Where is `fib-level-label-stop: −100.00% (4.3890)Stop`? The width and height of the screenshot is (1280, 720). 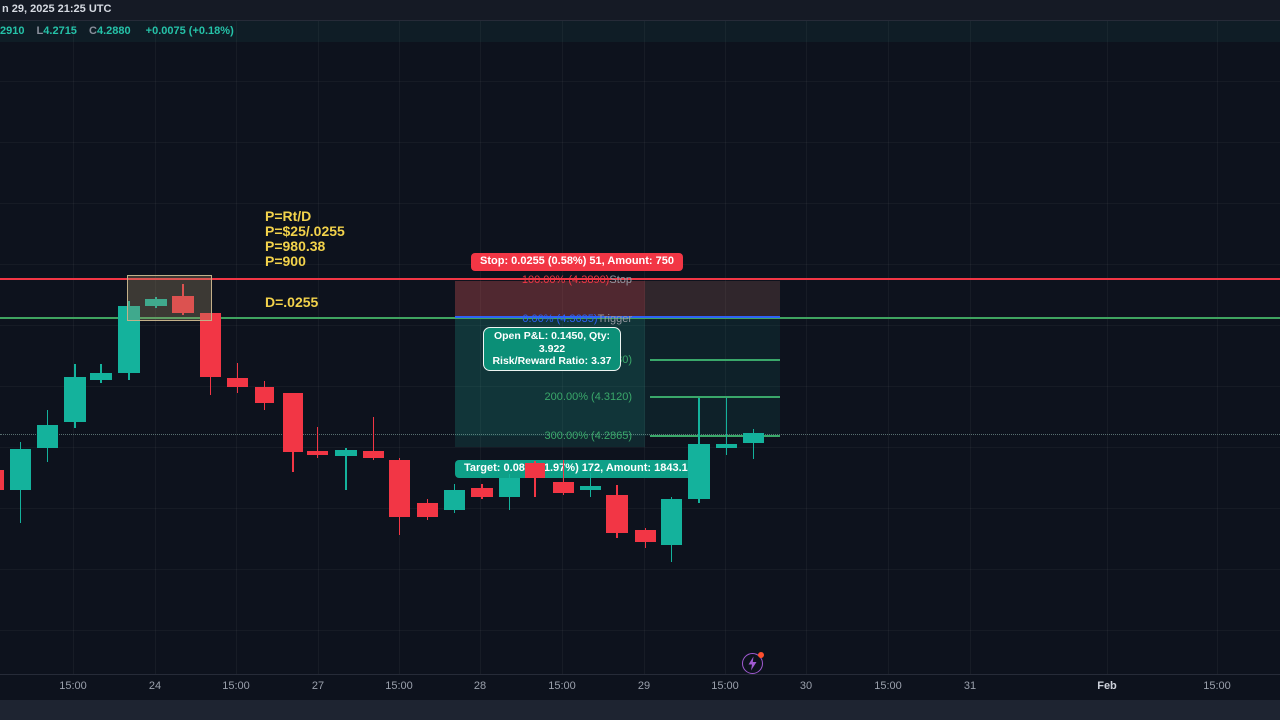 fib-level-label-stop: −100.00% (4.3890)Stop is located at coordinates (573, 280).